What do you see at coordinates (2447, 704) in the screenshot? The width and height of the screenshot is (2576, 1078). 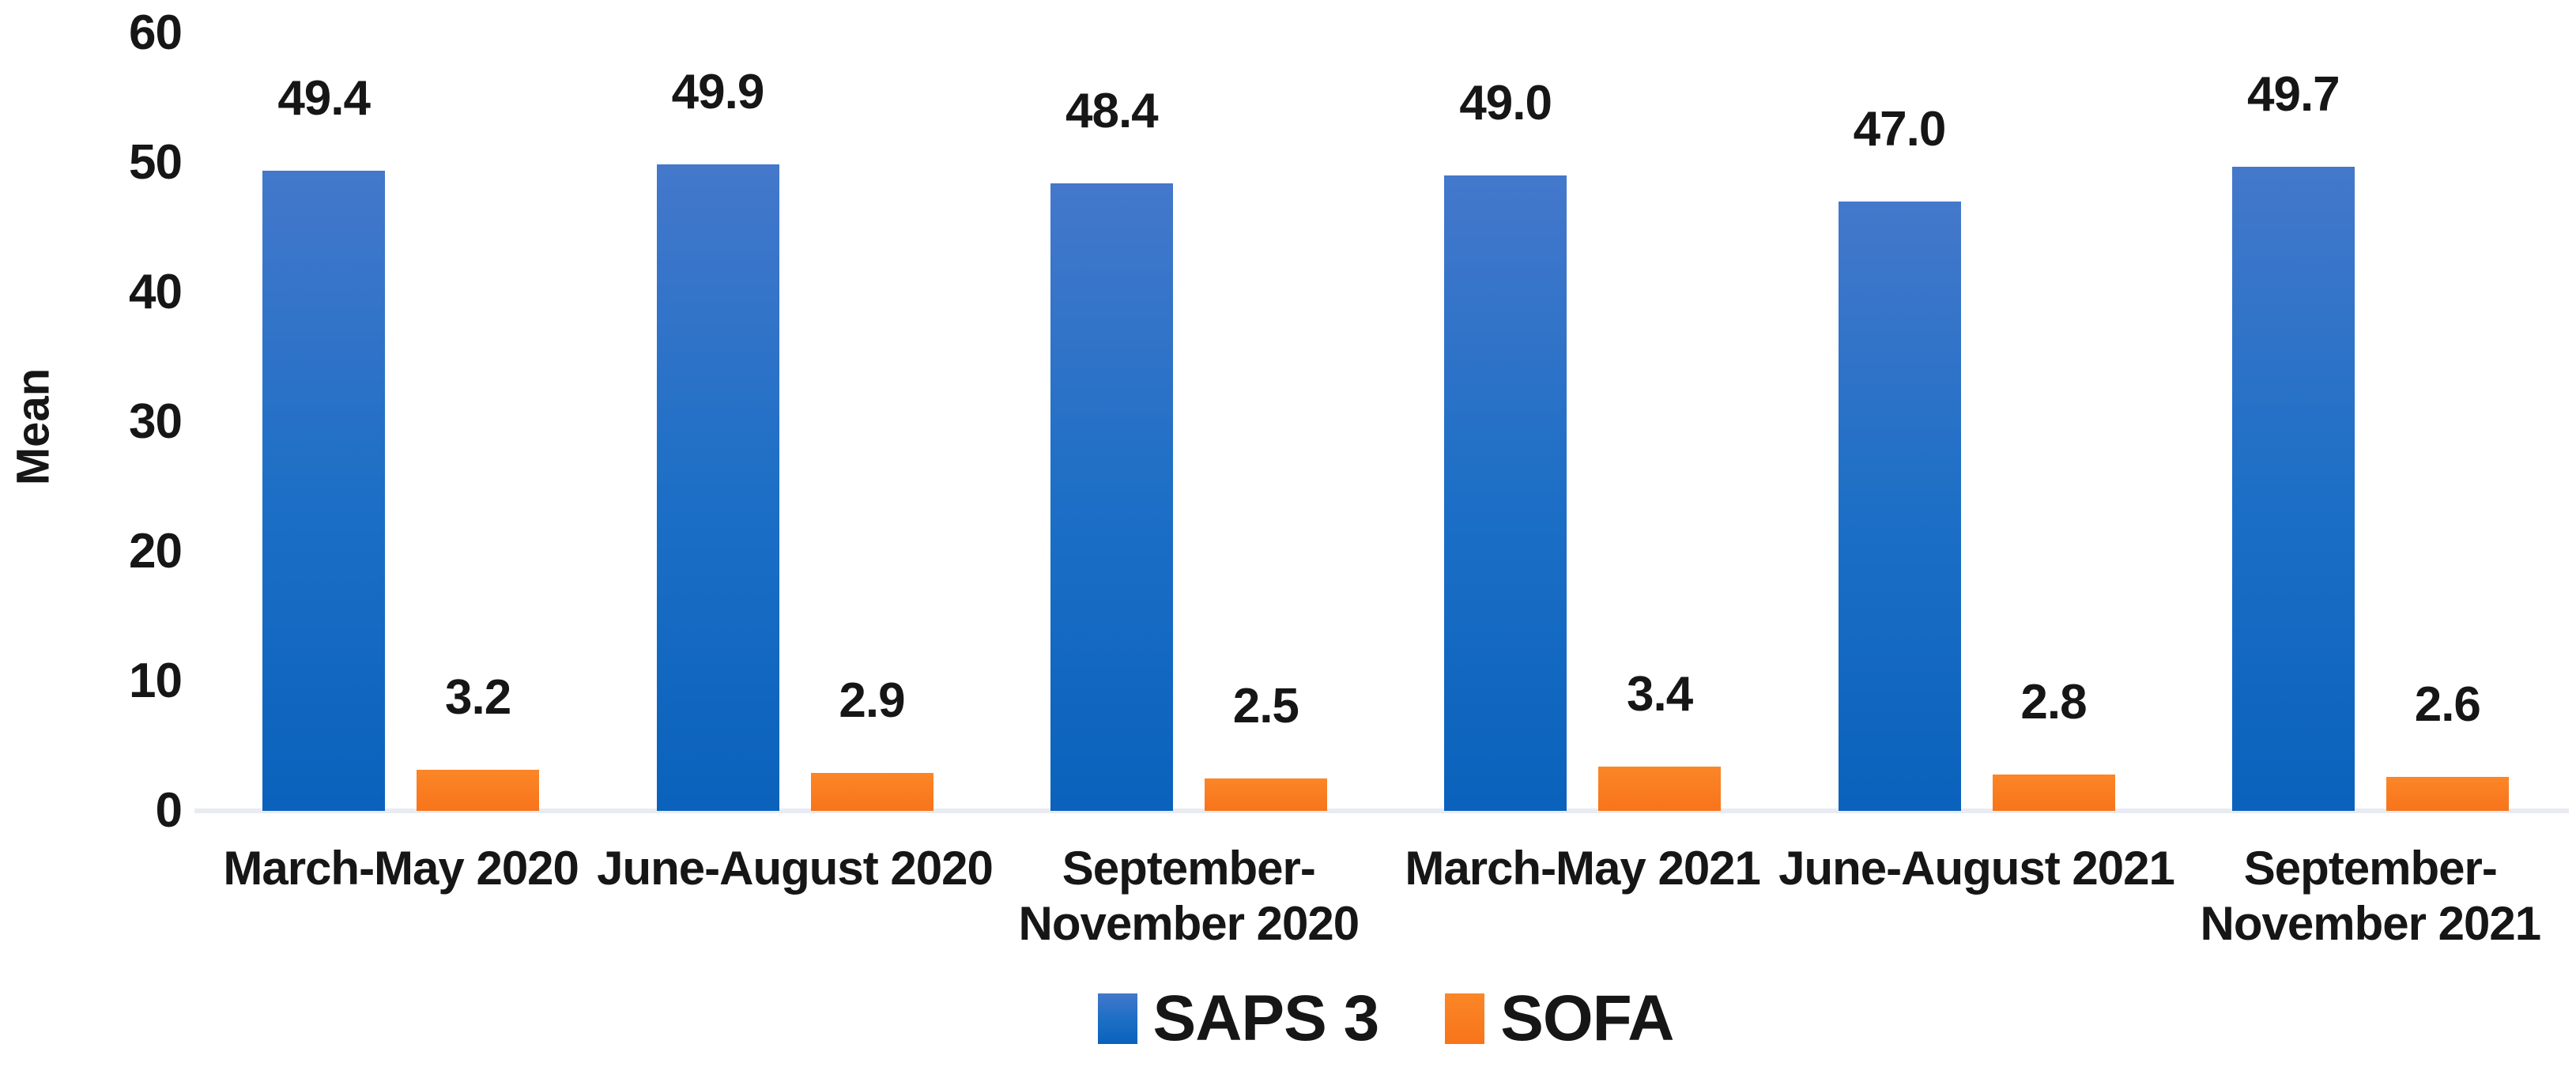 I see `sofa-value-label: 2.6` at bounding box center [2447, 704].